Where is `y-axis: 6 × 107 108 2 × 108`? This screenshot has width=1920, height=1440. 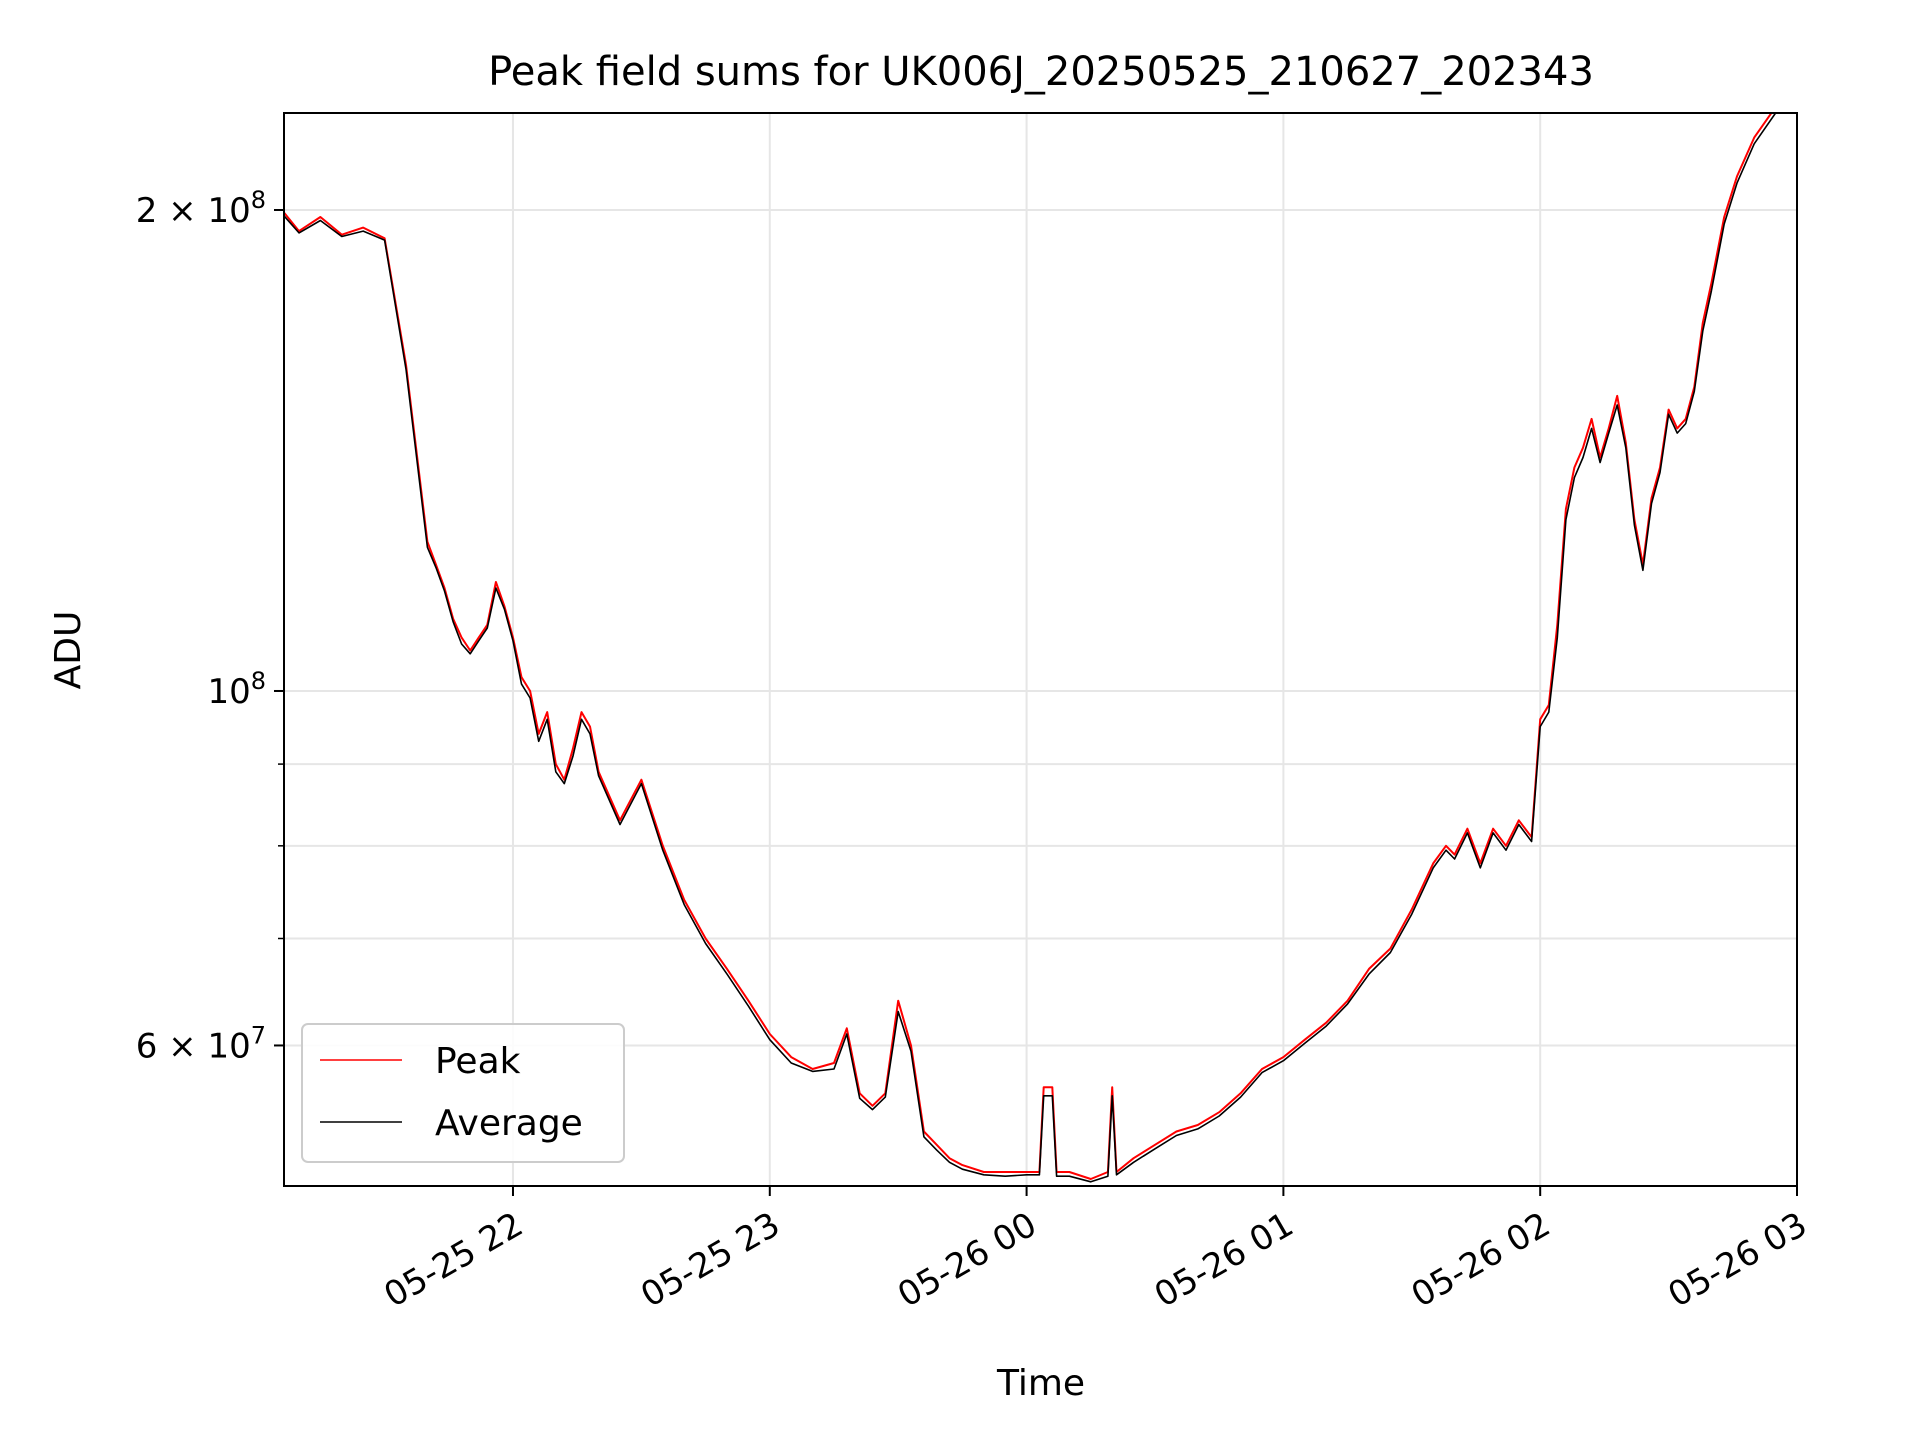
y-axis: 6 × 107 108 2 × 108 is located at coordinates (210, 626).